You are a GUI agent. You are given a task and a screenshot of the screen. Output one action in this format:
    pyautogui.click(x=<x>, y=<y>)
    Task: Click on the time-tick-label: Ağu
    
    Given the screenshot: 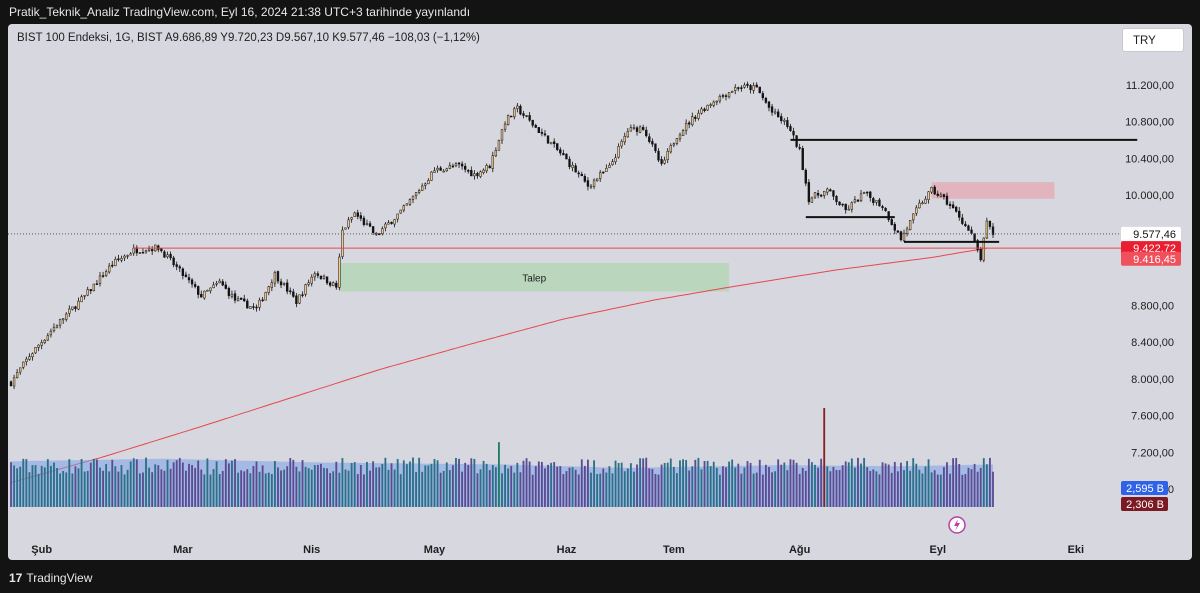 What is the action you would take?
    pyautogui.click(x=799, y=550)
    